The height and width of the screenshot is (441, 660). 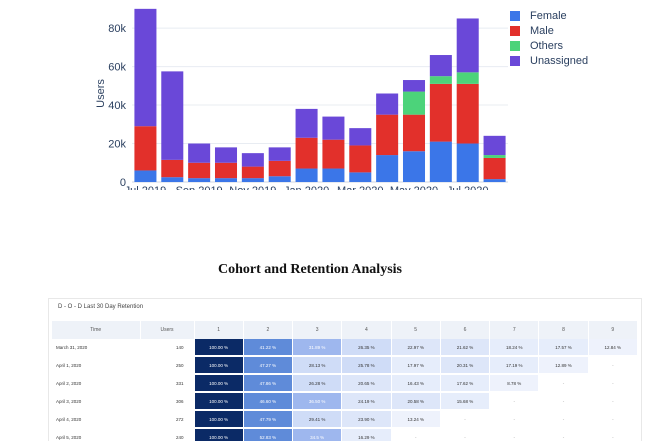 I want to click on y-tick-label: 60k, so click(x=117, y=68).